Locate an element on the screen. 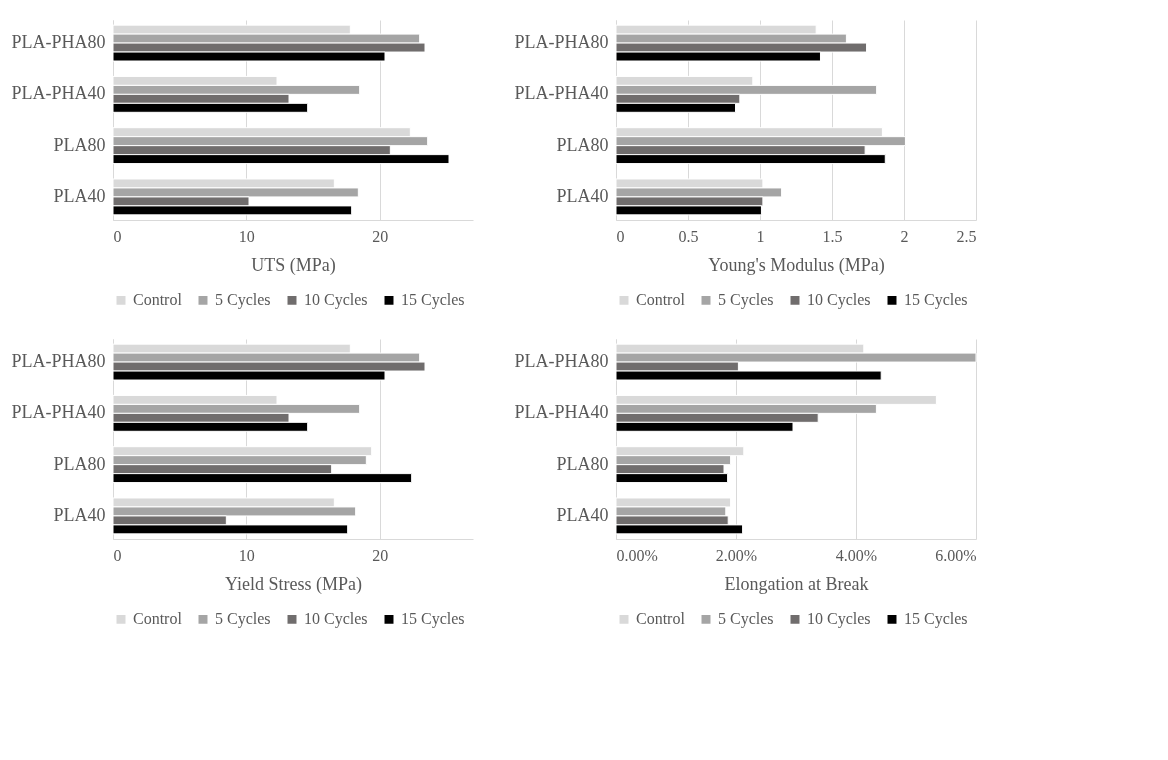 This screenshot has height=760, width=1168. x-axis-title: Young's Modulus (MPa) is located at coordinates (796, 265).